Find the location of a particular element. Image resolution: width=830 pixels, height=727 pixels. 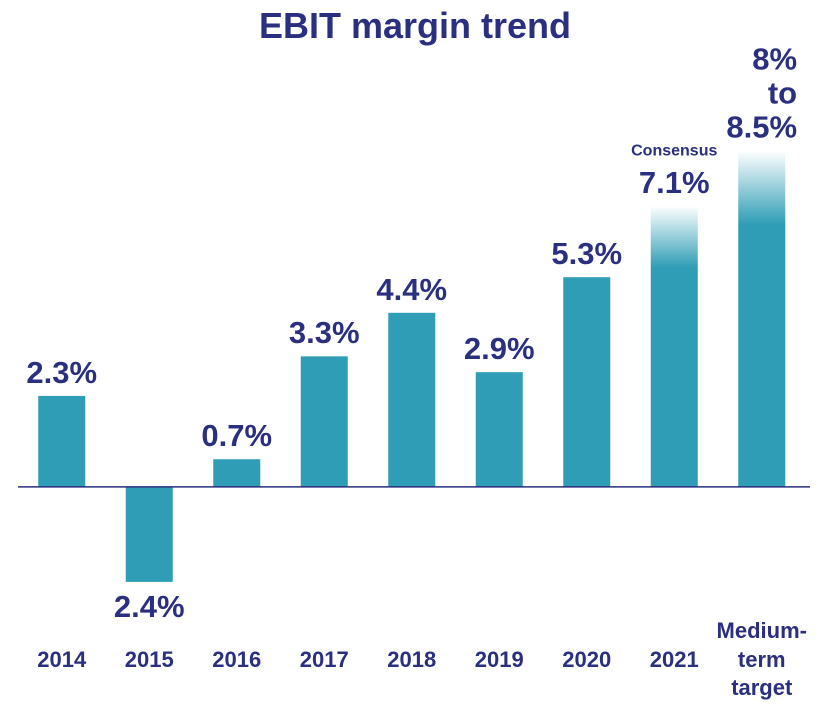

value-label: 2.4% is located at coordinates (149, 606).